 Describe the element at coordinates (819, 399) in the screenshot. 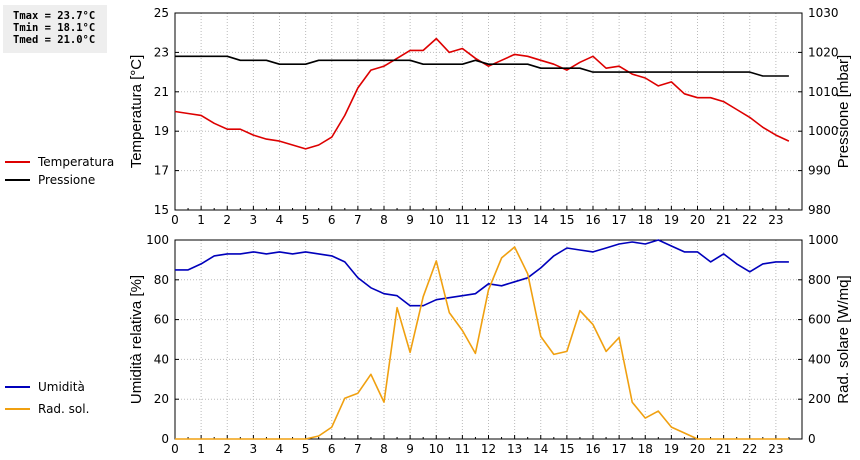

I see `y2-tick-label: 200` at that location.